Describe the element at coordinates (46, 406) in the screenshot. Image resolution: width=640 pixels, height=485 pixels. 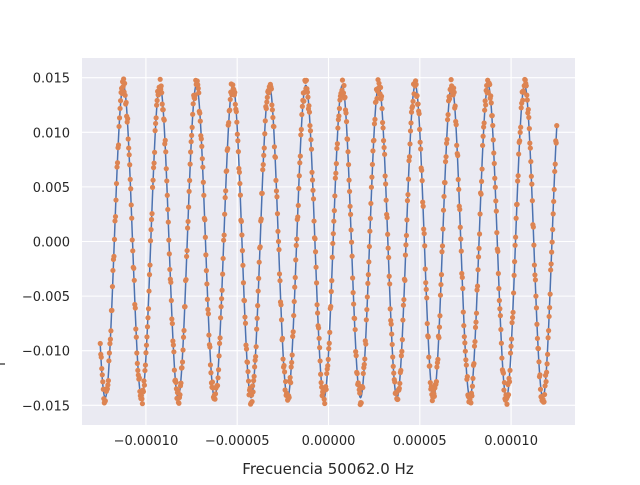
I see `y-tick-label: −0.015` at that location.